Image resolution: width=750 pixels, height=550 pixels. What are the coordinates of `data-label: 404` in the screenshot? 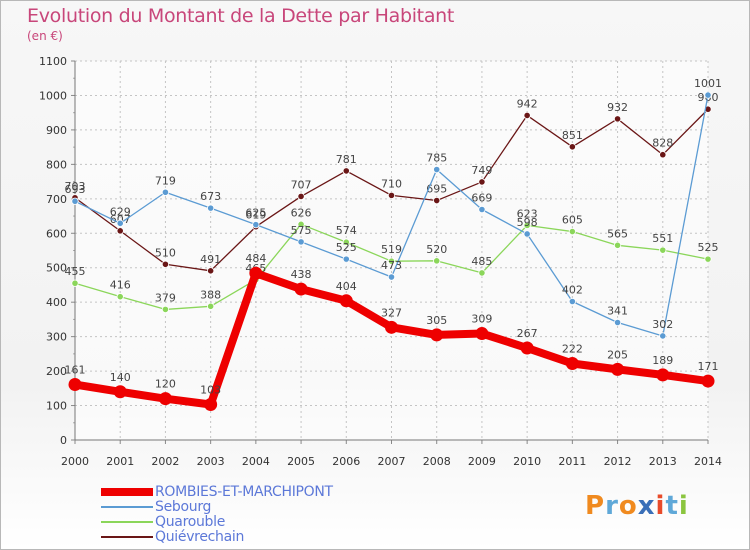 It's located at (346, 286).